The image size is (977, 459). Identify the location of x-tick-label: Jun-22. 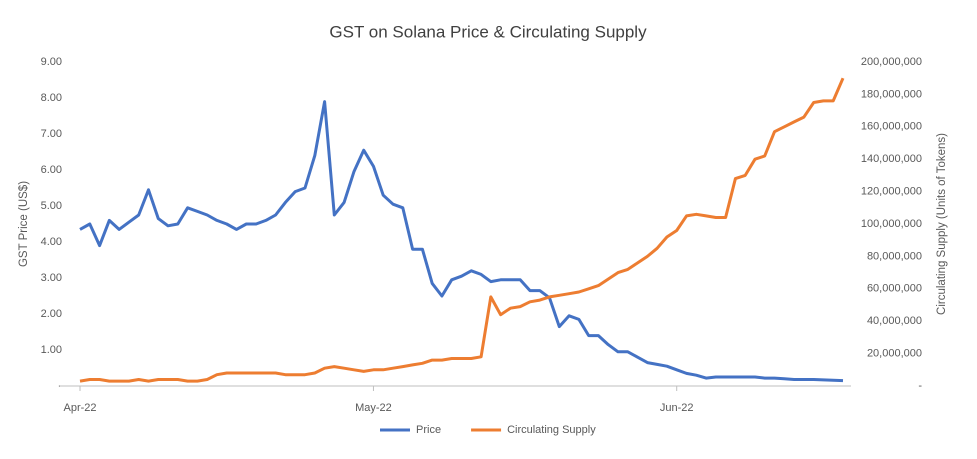
(677, 408).